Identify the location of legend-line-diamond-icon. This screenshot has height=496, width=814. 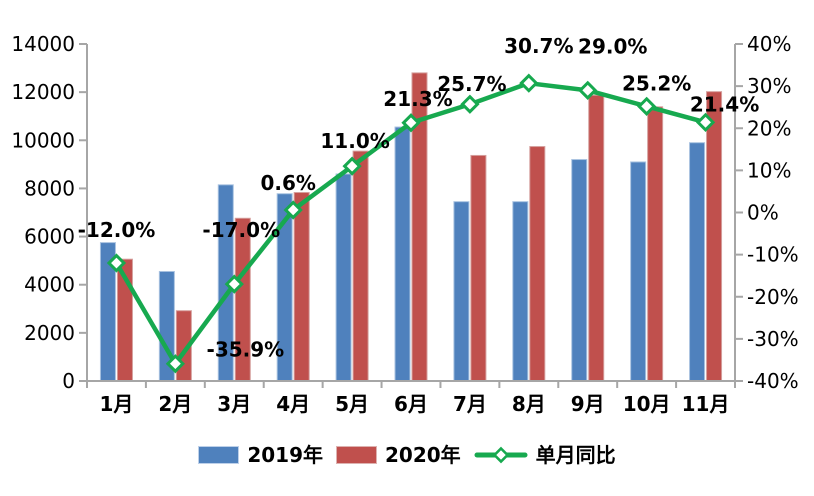
(501, 455).